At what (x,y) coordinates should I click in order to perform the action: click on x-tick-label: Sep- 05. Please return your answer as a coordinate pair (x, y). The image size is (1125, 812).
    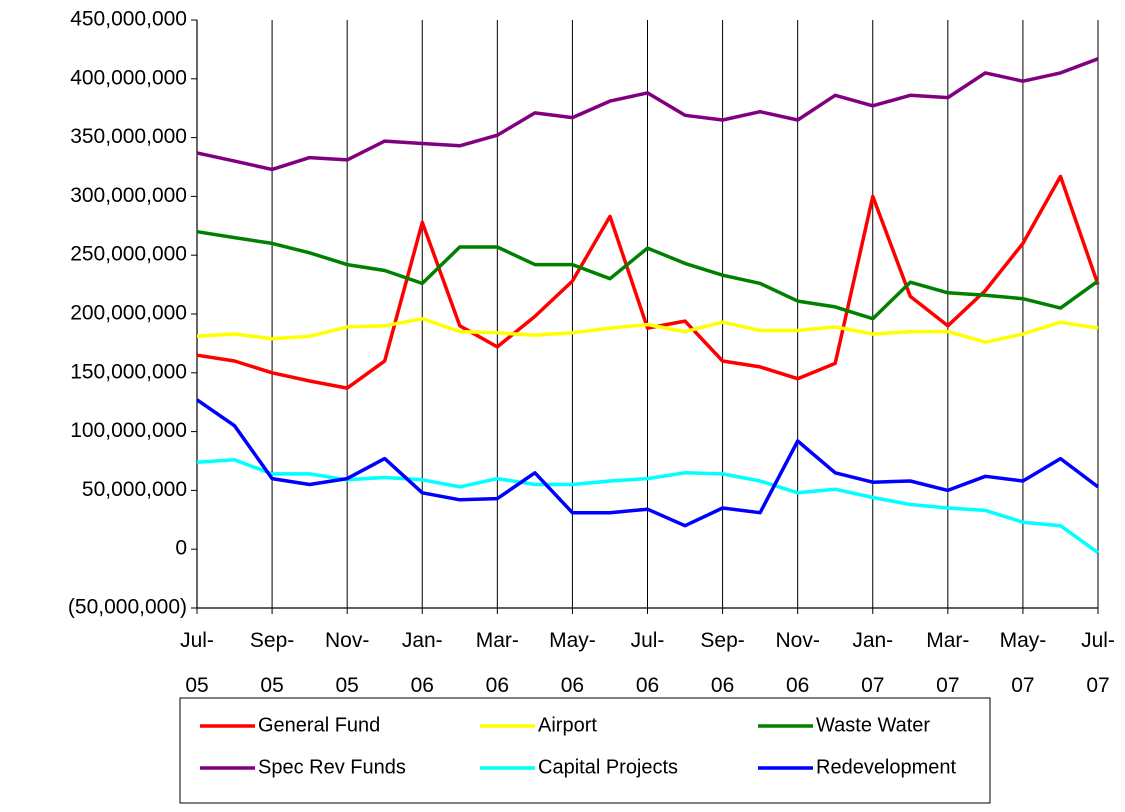
    Looking at the image, I should click on (272, 663).